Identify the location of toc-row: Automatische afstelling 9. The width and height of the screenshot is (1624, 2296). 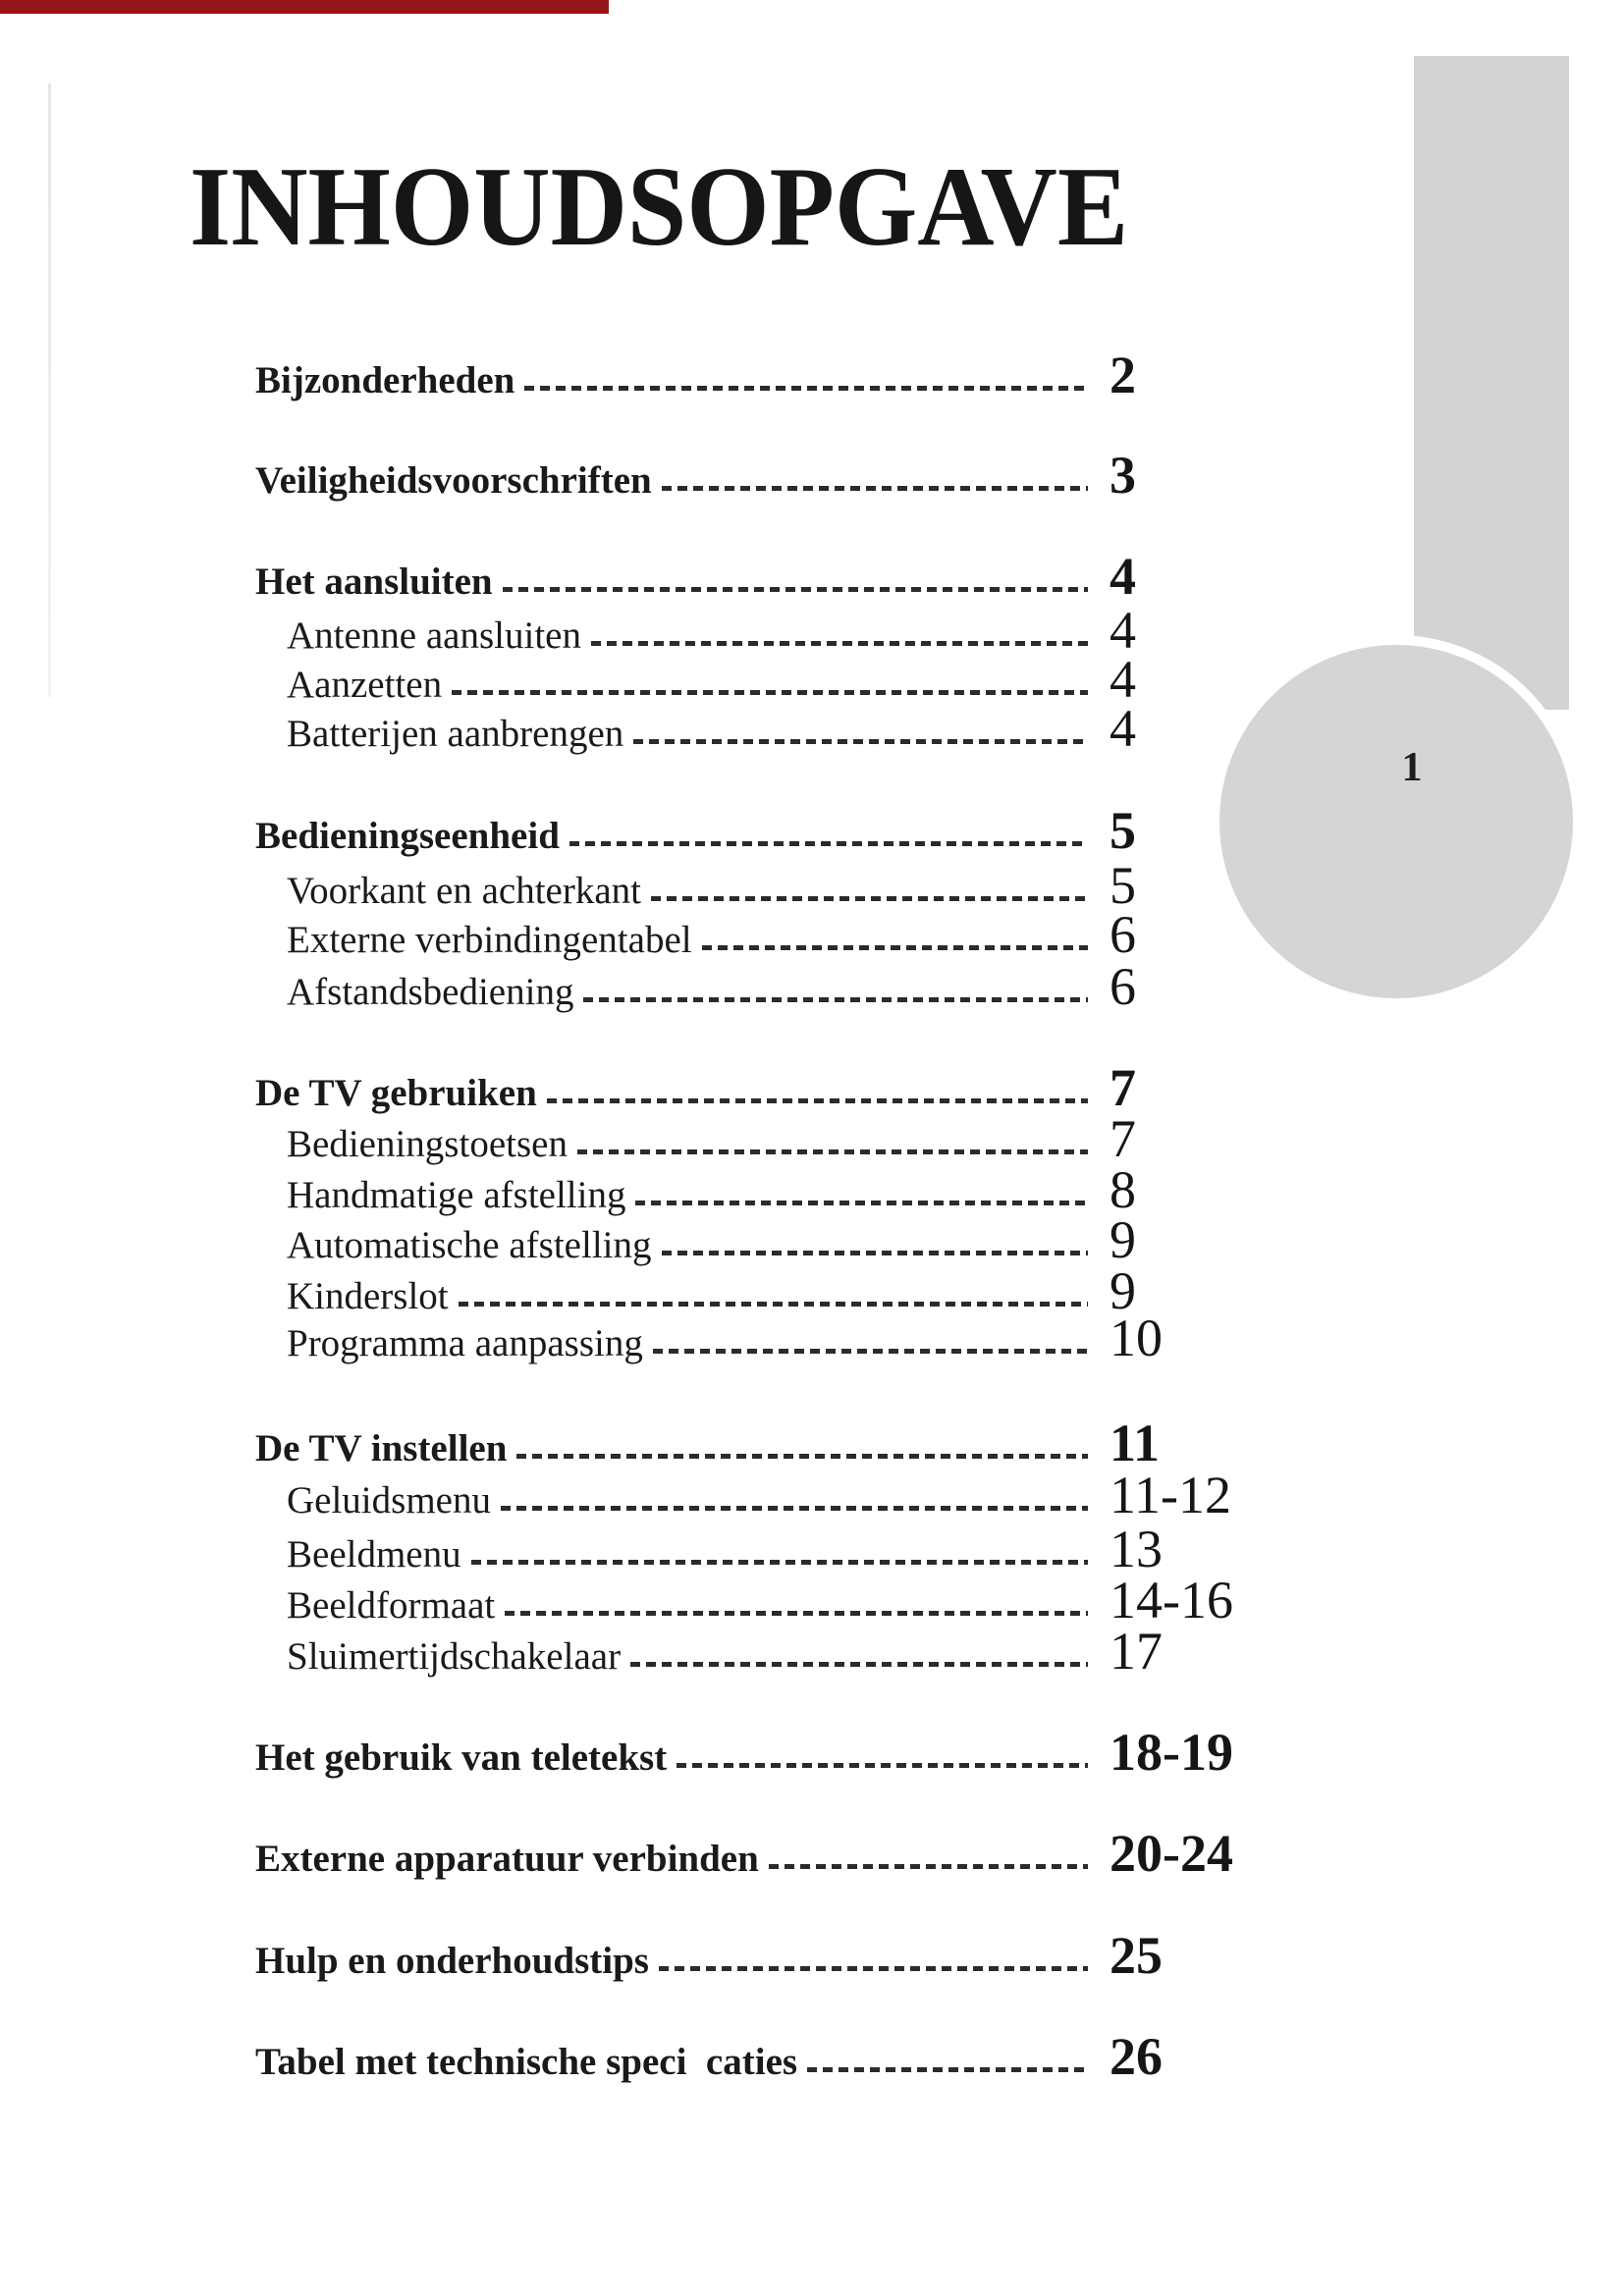
(764, 1240).